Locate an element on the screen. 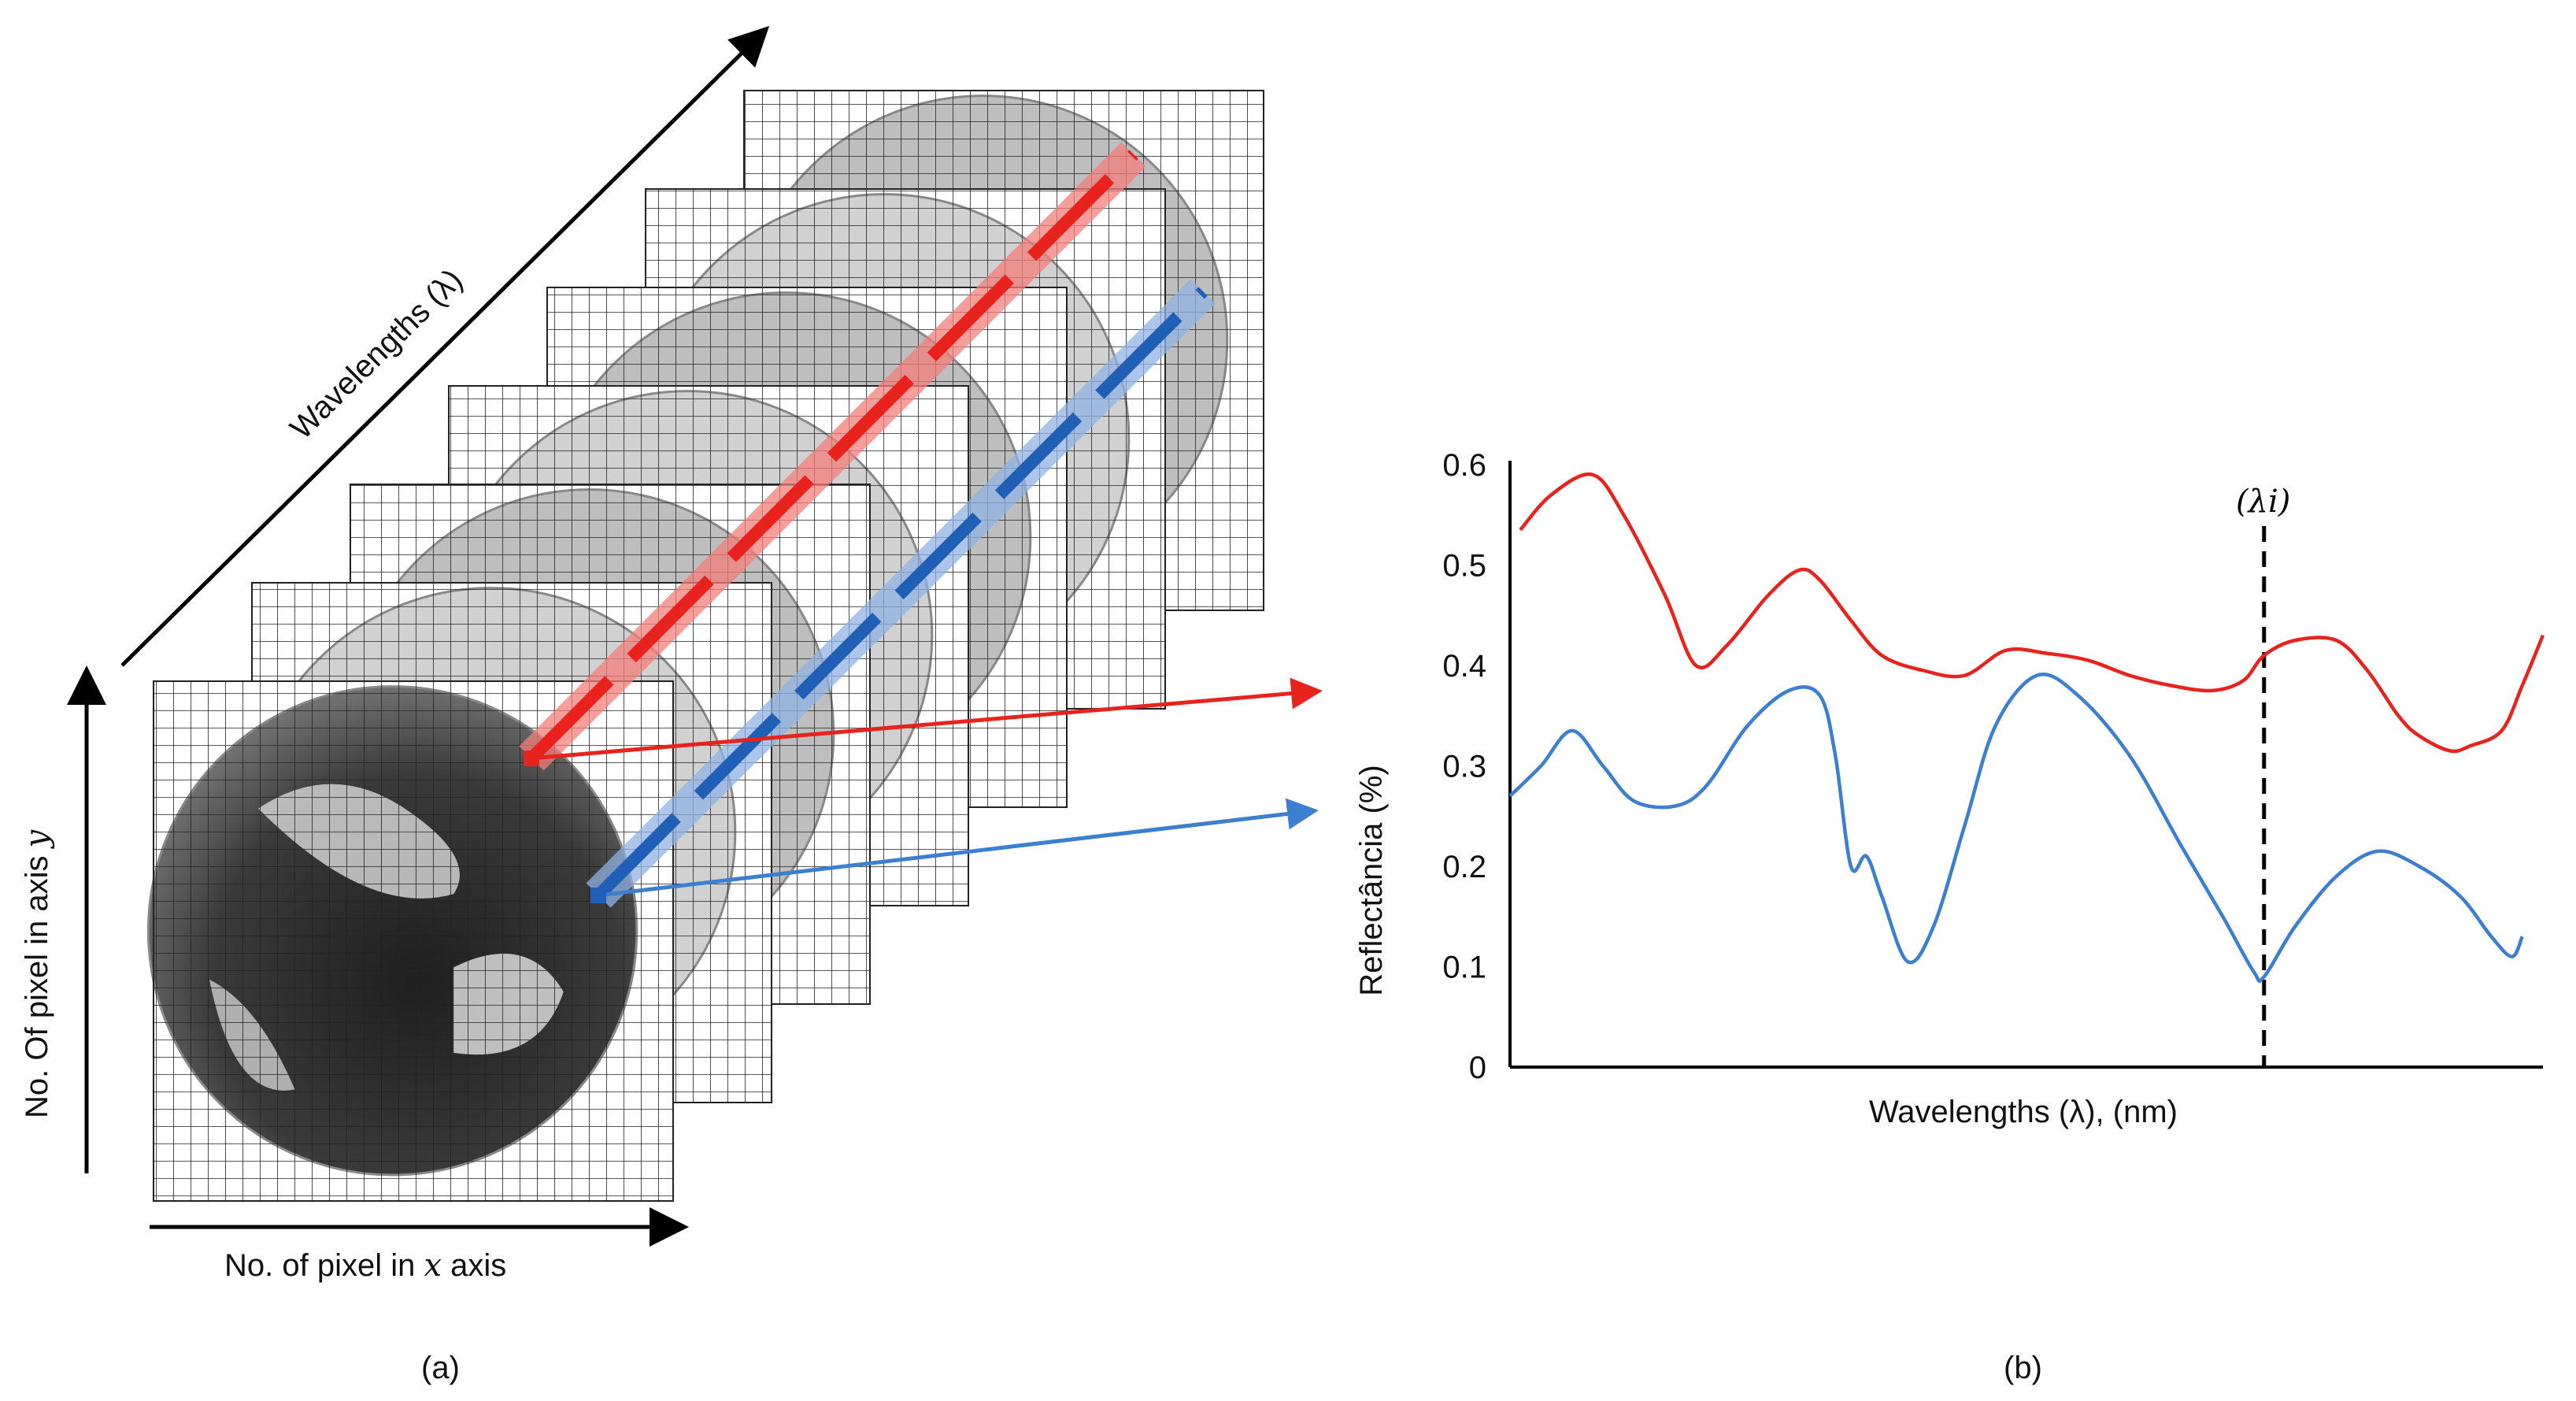 This screenshot has width=2576, height=1401. wavelength-axis-label: Wavelengths (λ) is located at coordinates (376, 354).